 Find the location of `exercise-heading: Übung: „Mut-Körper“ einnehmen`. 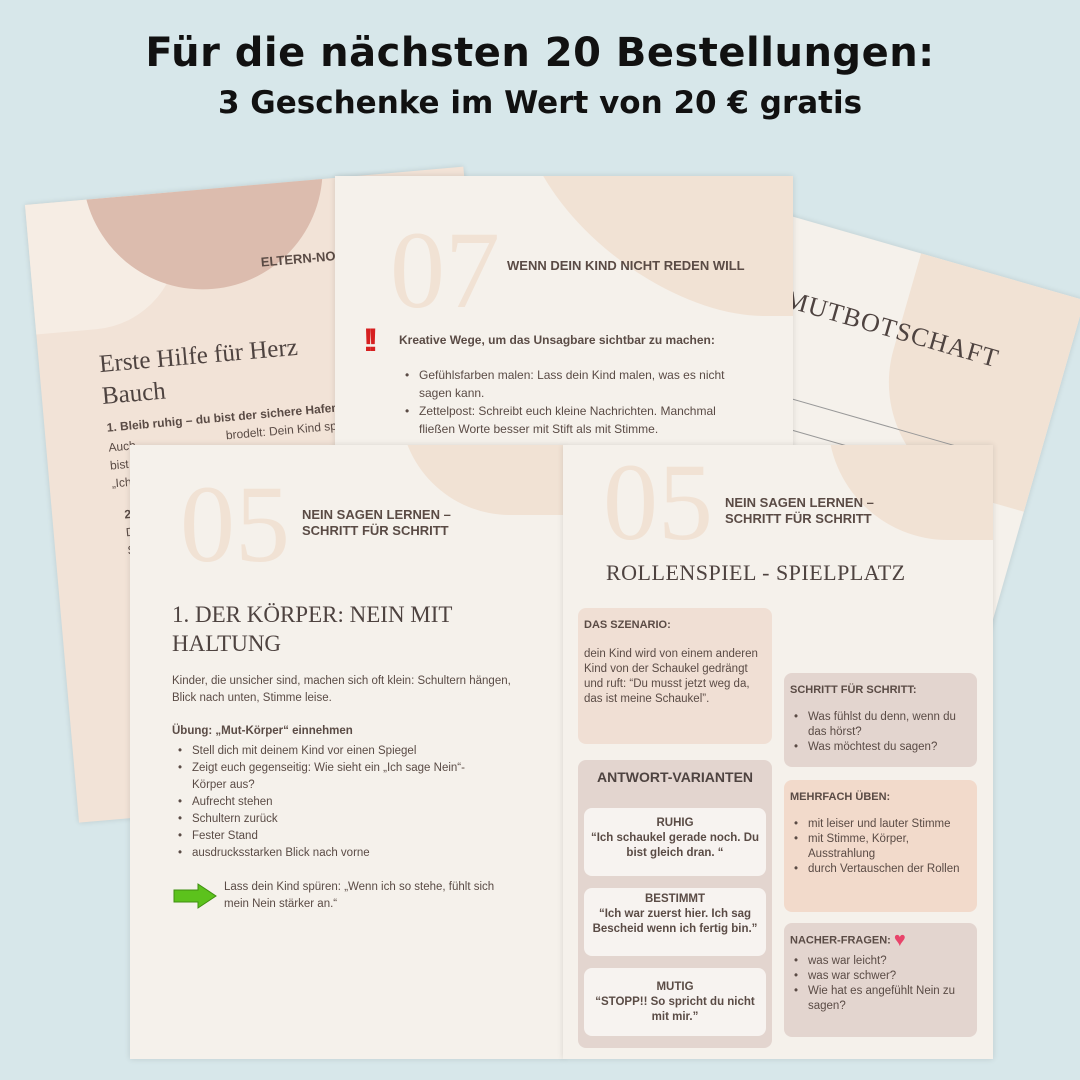

exercise-heading: Übung: „Mut-Körper“ einnehmen is located at coordinates (262, 731).